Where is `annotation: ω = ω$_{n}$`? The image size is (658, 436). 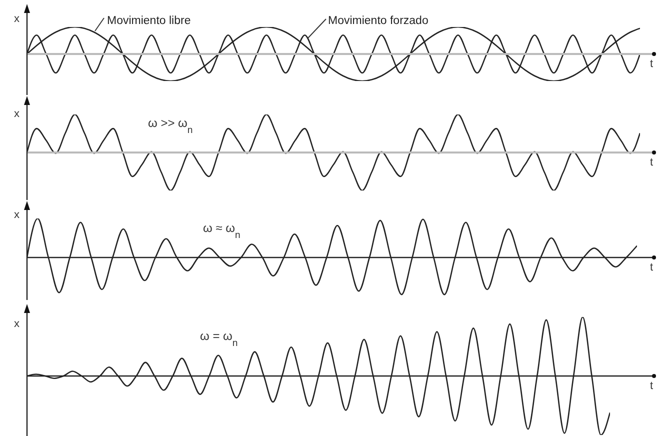
annotation: ω = ω$_{n}$ is located at coordinates (219, 338).